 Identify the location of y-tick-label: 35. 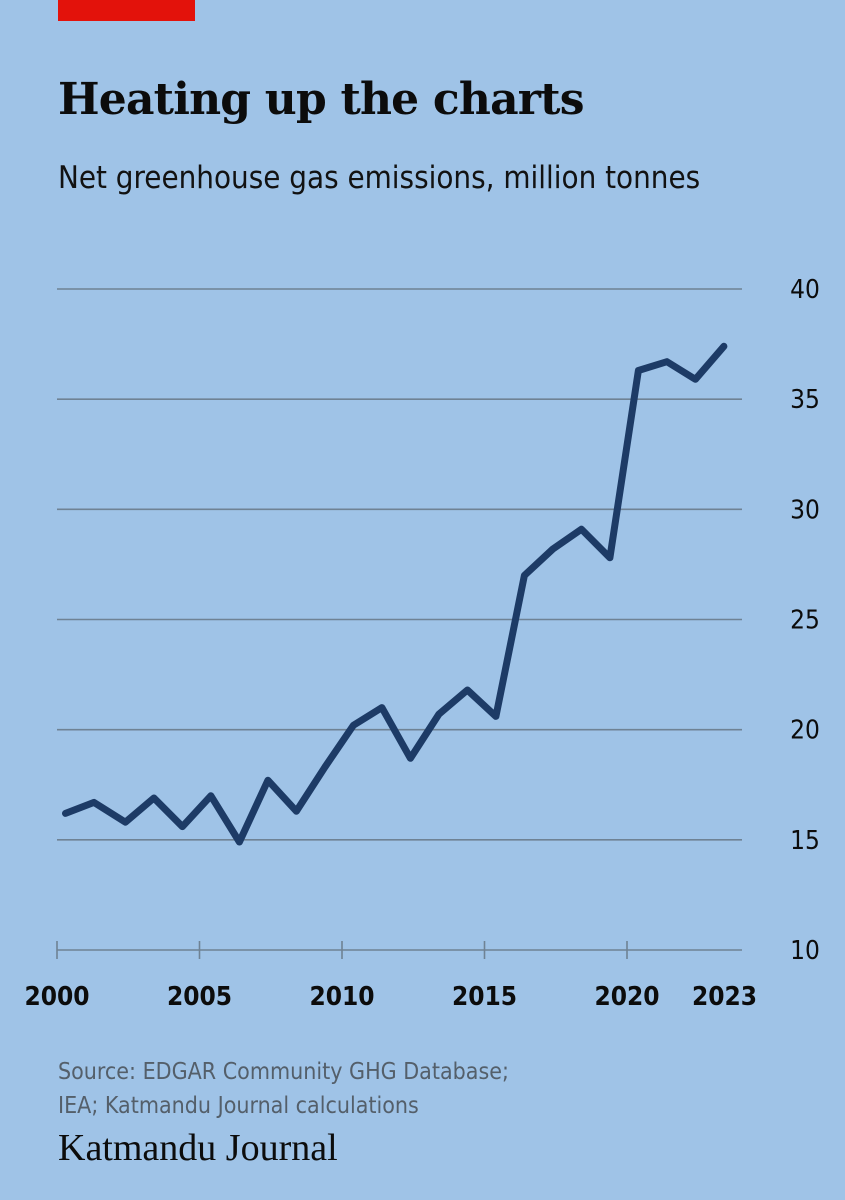
(805, 400).